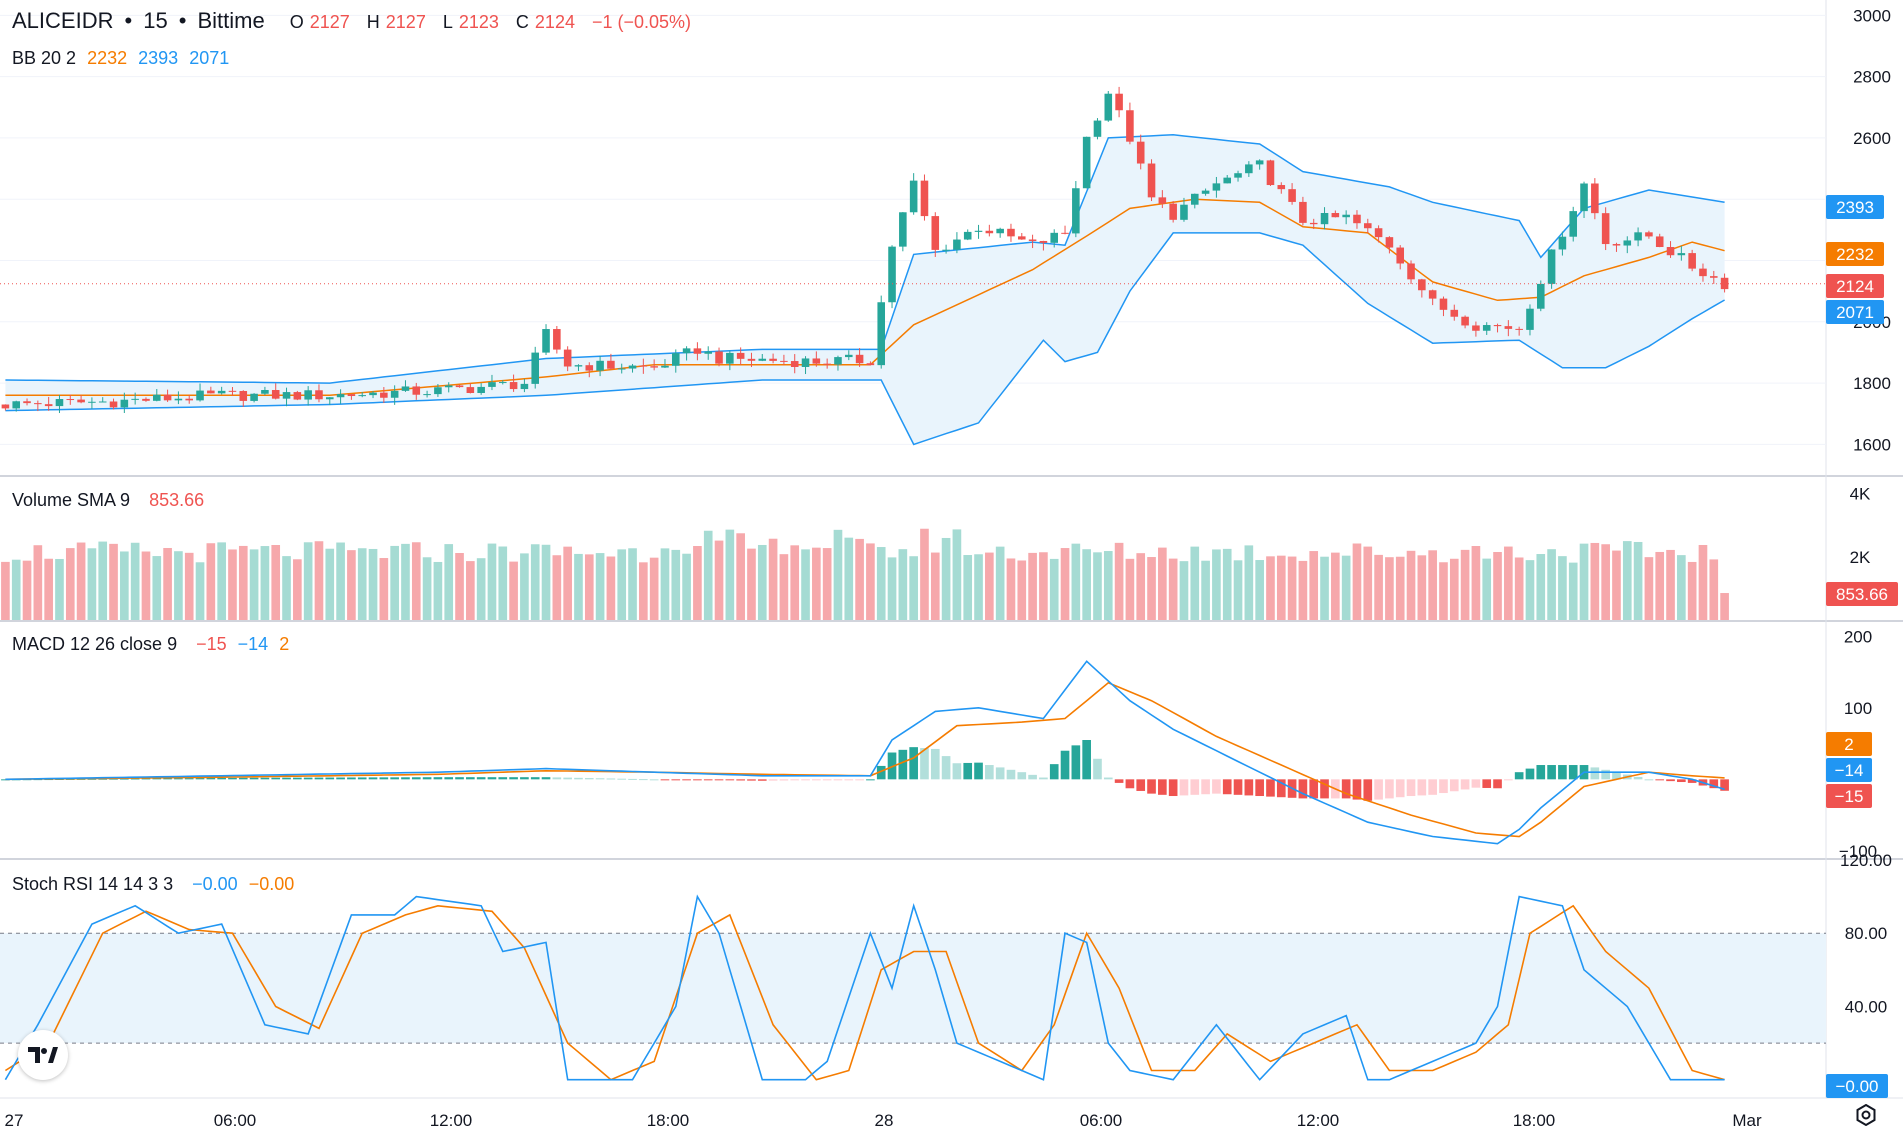 Image resolution: width=1903 pixels, height=1138 pixels. I want to click on interval-label: 15, so click(155, 20).